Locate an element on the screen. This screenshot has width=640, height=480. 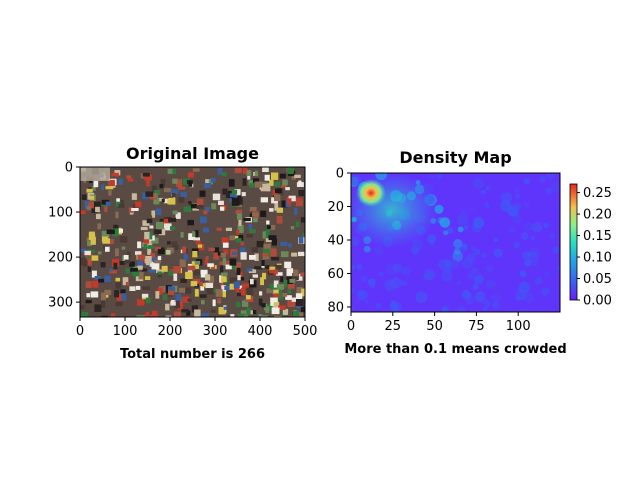
density-heatmap is located at coordinates (455, 242).